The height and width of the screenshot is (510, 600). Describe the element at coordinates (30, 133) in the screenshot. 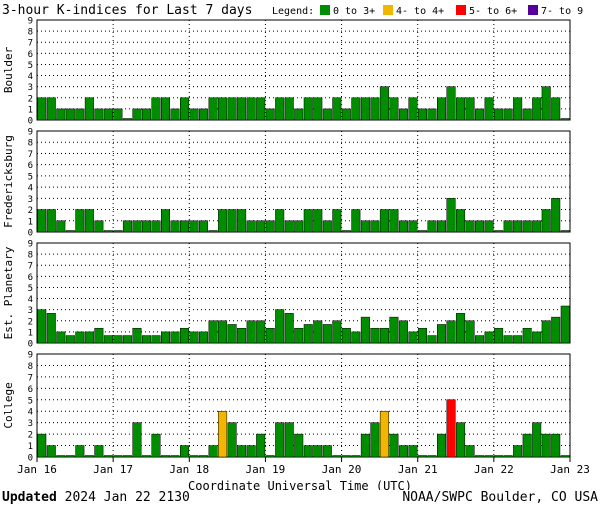

I see `y-tick-label: 9` at that location.